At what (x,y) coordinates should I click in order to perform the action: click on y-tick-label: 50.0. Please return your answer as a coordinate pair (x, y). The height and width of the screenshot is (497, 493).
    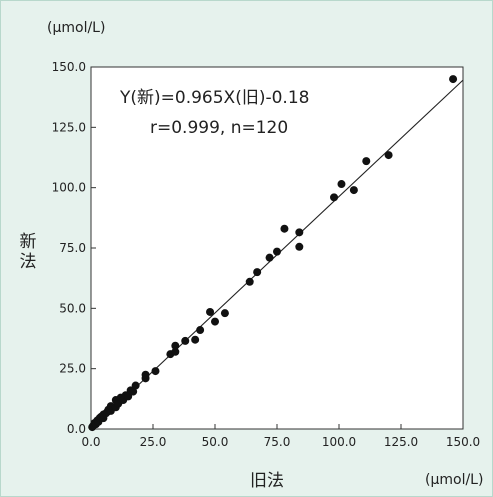
    Looking at the image, I should click on (72, 308).